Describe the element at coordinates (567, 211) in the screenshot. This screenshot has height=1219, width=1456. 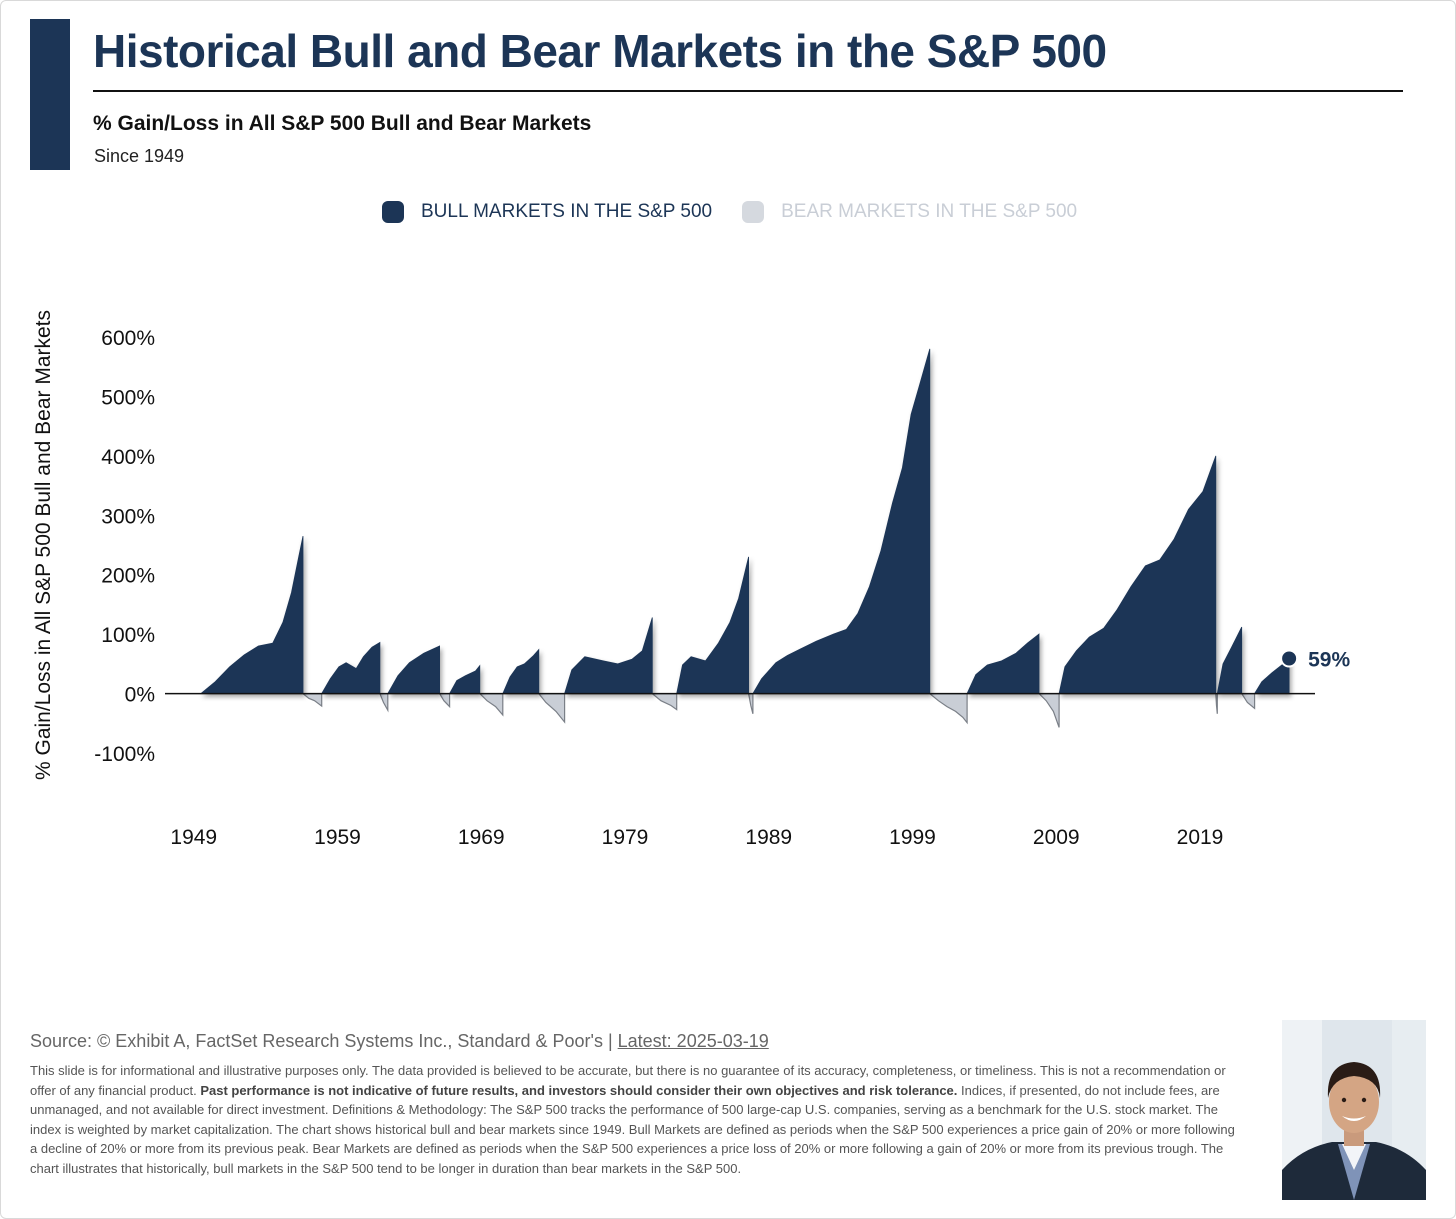
I see `legend-bull-label: BULL MARKETS IN THE S&P 500` at that location.